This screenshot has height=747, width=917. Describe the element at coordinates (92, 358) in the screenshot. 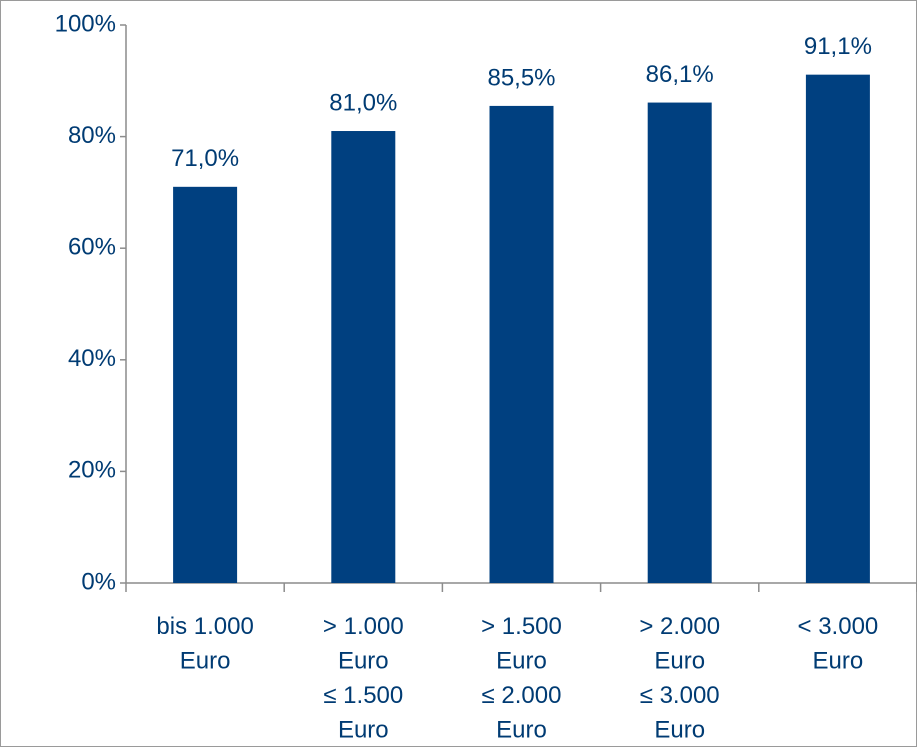

I see `y-tick-label: 40%` at that location.